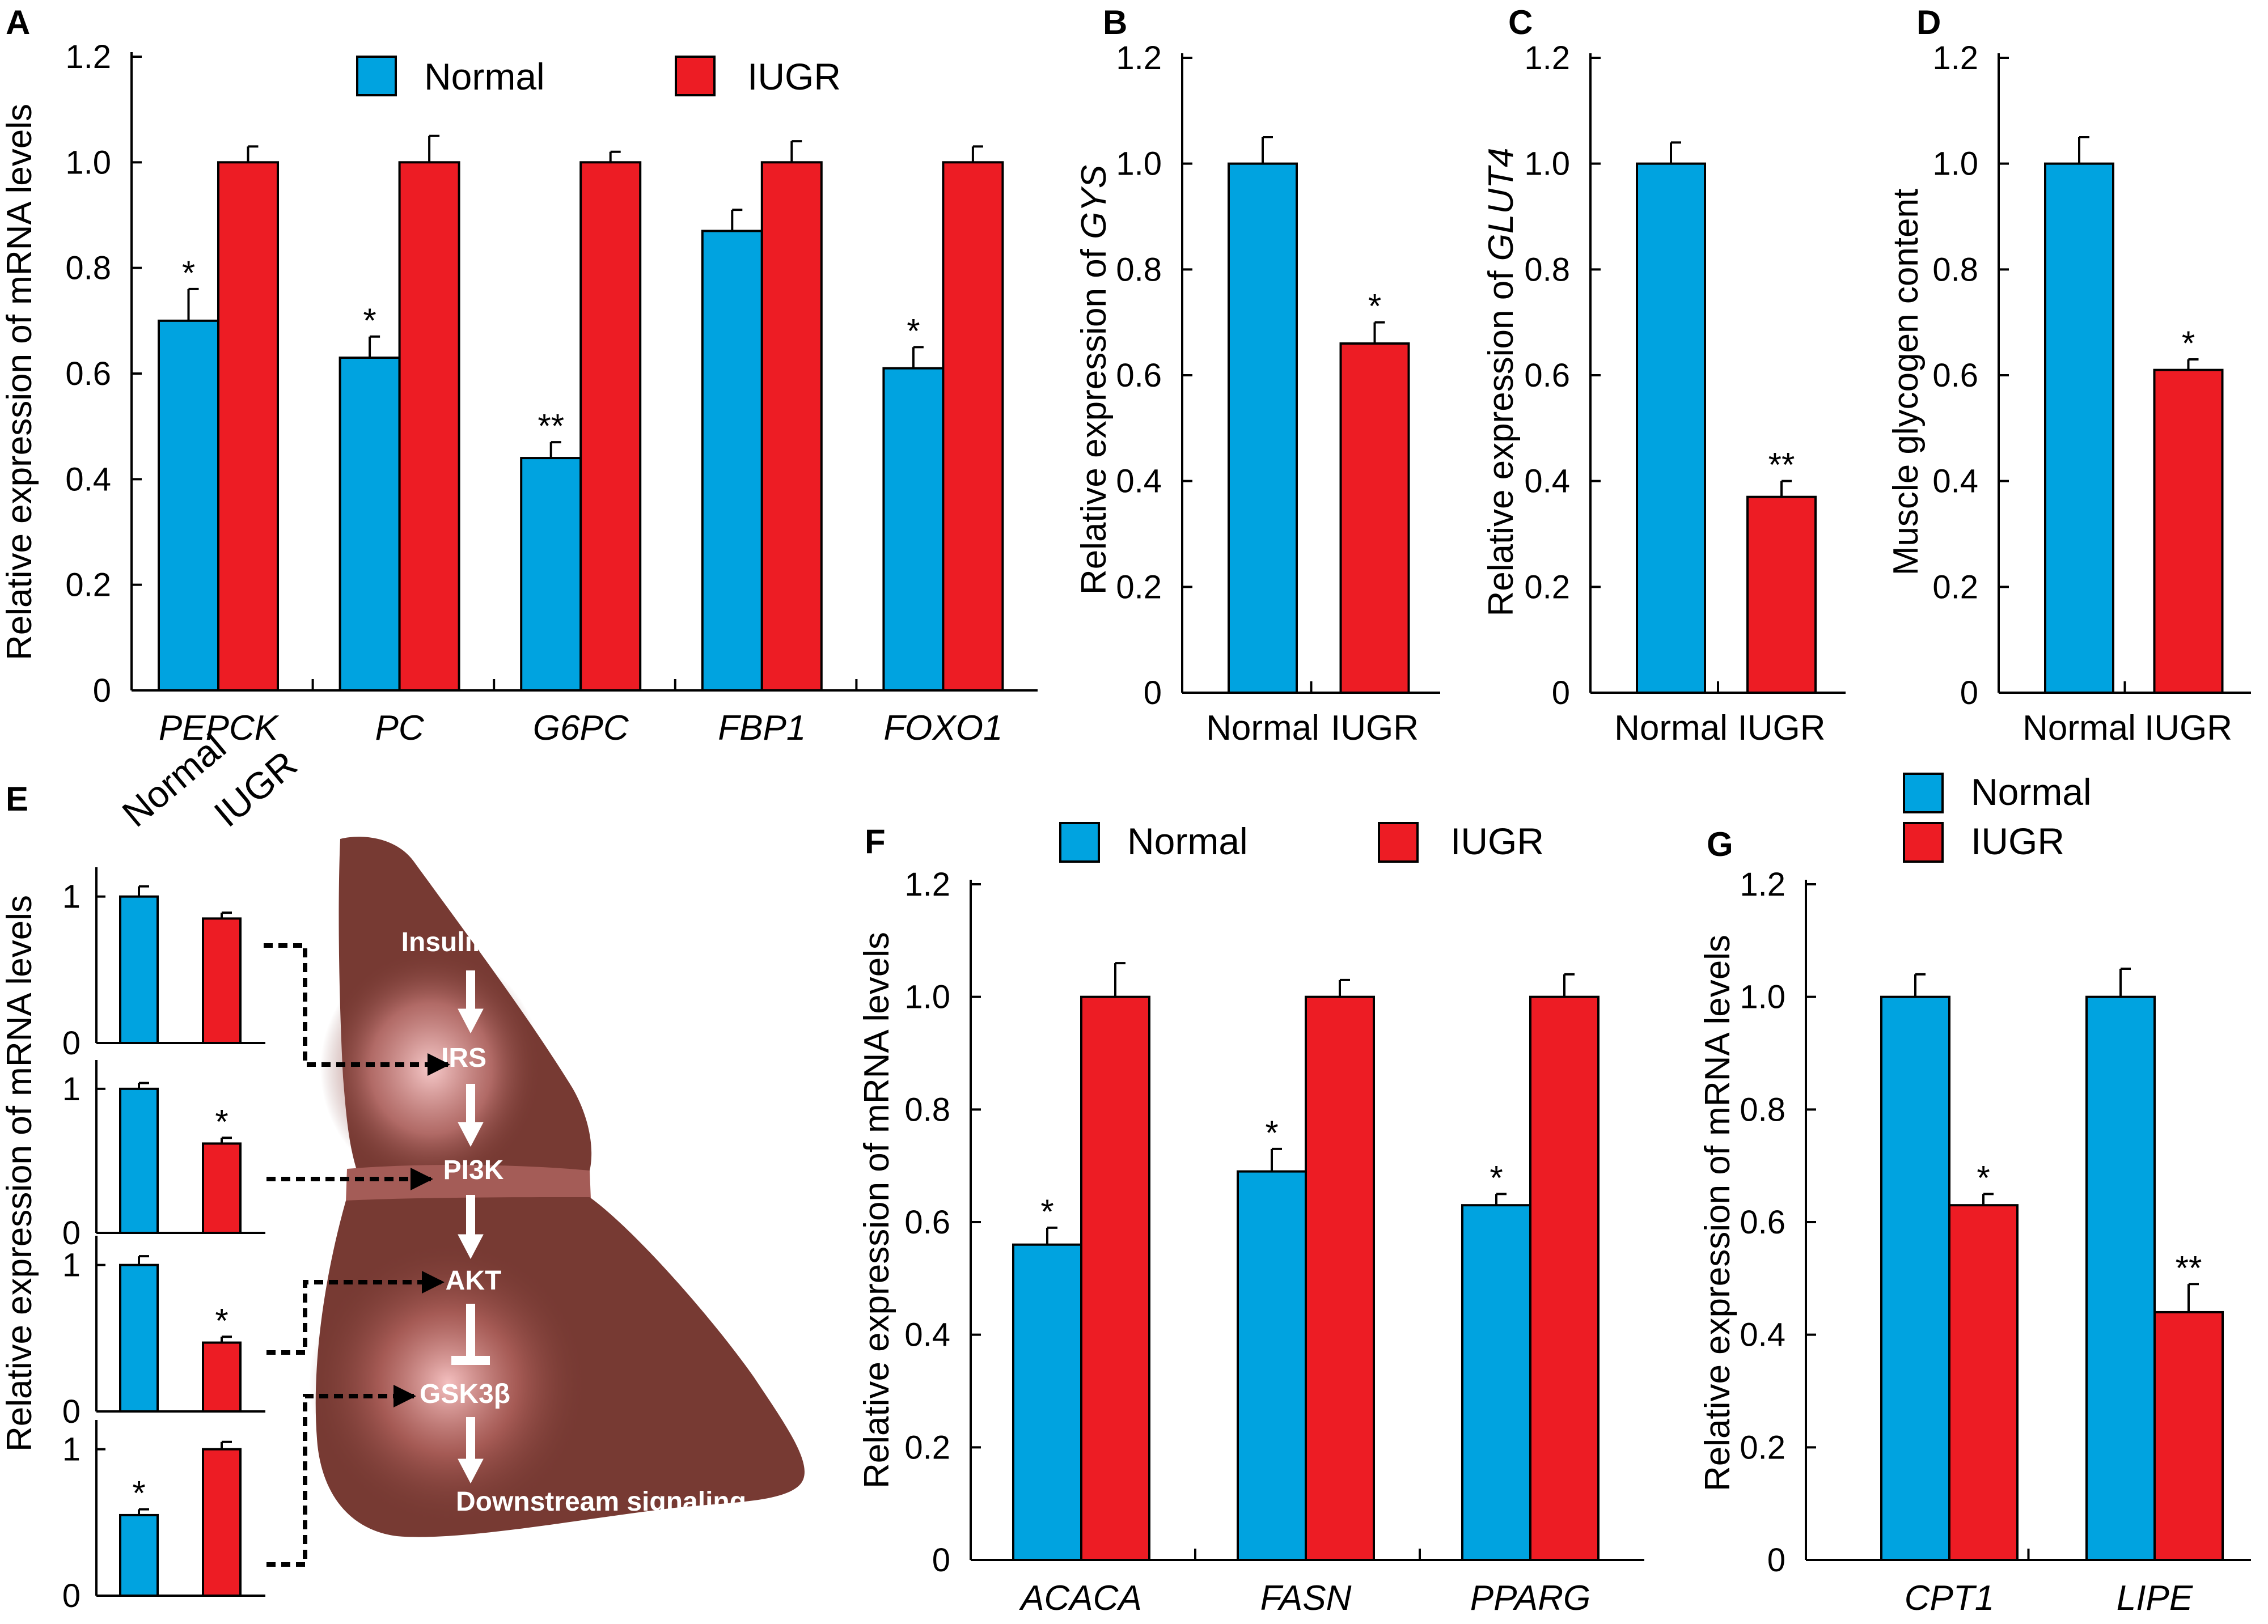 This screenshot has height=1624, width=2268. Describe the element at coordinates (19, 382) in the screenshot. I see `y-axis-label-a: Relative expression of mRNA levels` at that location.